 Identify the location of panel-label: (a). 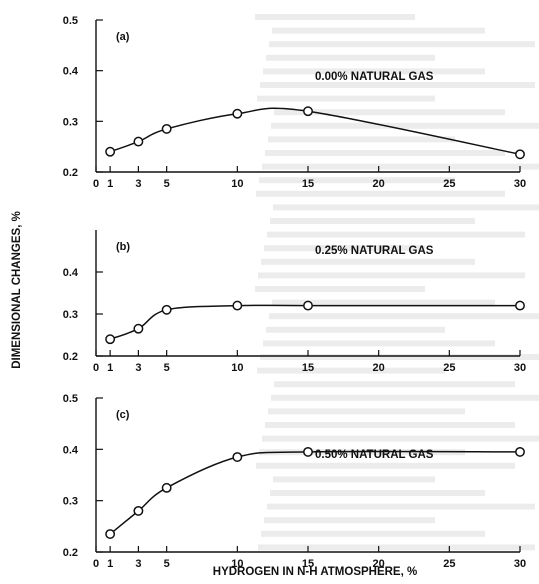
(123, 37).